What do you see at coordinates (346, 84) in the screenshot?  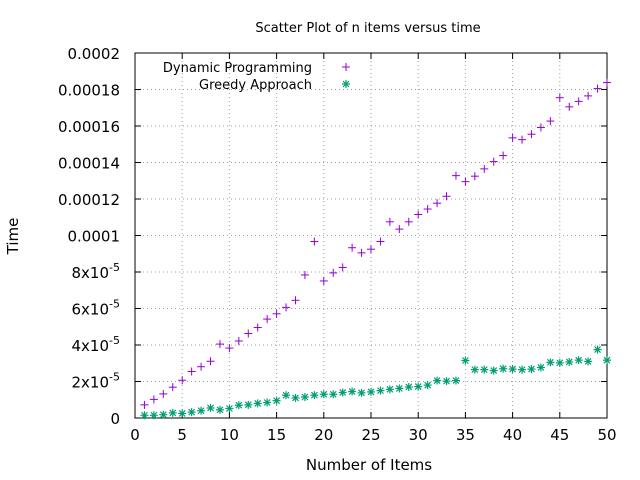 I see `legend-symbol-greedy-approach` at bounding box center [346, 84].